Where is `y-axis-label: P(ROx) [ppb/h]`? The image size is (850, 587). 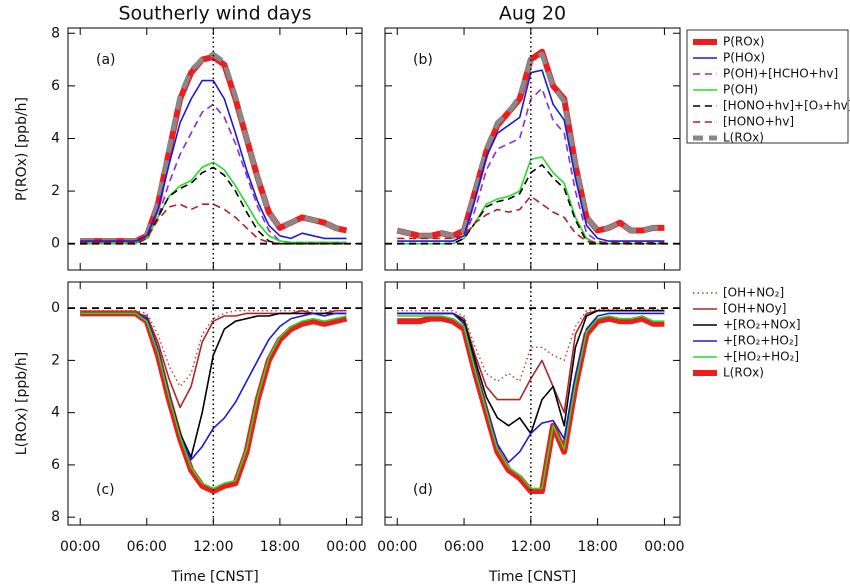
y-axis-label: P(ROx) [ppb/h] is located at coordinates (22, 149).